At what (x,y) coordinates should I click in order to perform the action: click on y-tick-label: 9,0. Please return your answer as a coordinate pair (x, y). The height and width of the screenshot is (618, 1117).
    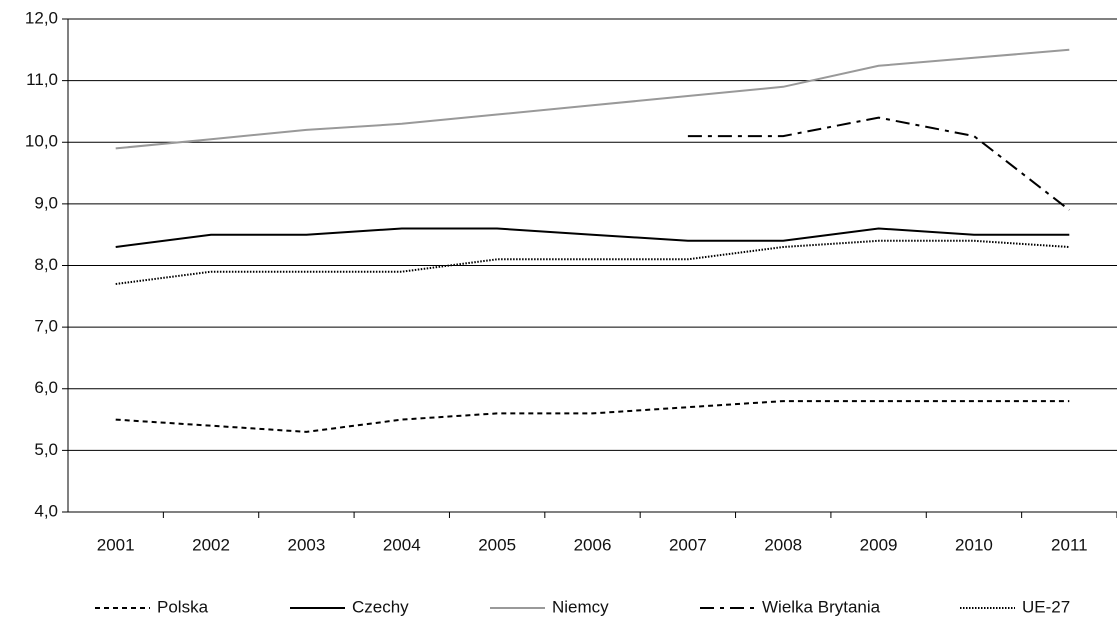
    Looking at the image, I should click on (46, 202).